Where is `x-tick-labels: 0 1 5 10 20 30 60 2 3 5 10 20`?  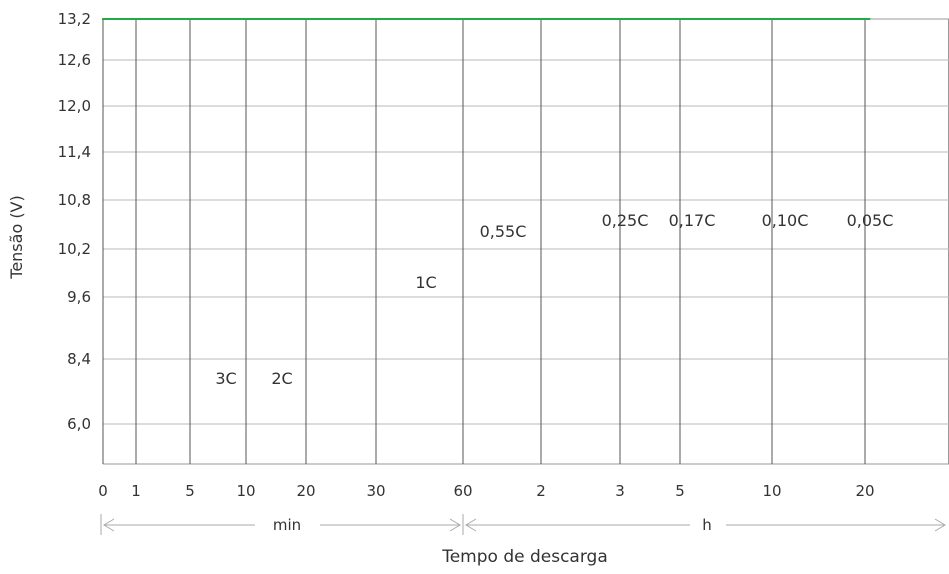
x-tick-labels: 0 1 5 10 20 30 60 2 3 5 10 20 is located at coordinates (486, 491).